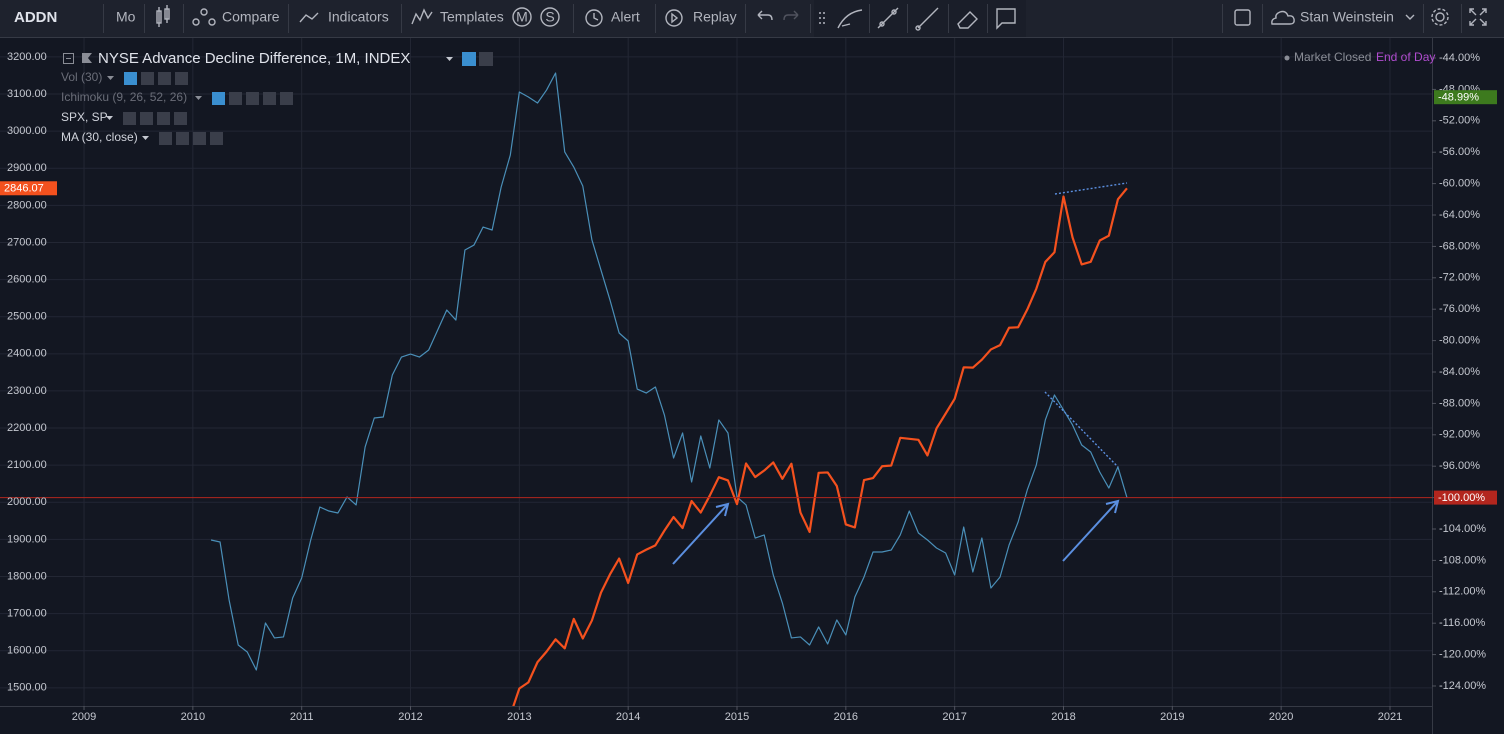 The height and width of the screenshot is (734, 1504). Describe the element at coordinates (752, 18) in the screenshot. I see `toolbar-bg` at that location.